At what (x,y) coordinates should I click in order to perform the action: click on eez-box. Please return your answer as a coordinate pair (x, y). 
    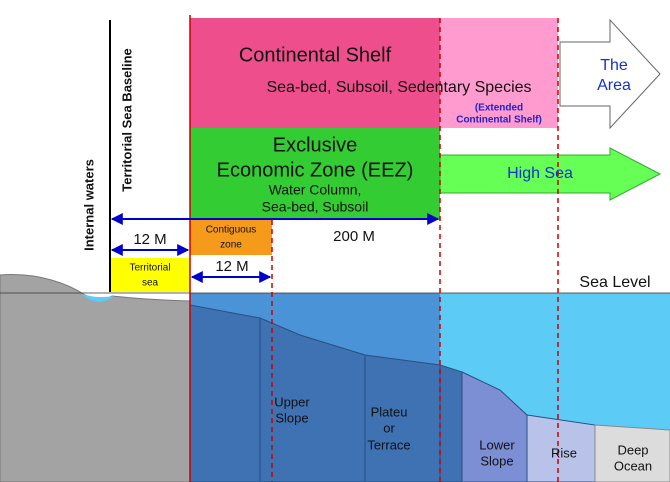
    Looking at the image, I should click on (315, 174).